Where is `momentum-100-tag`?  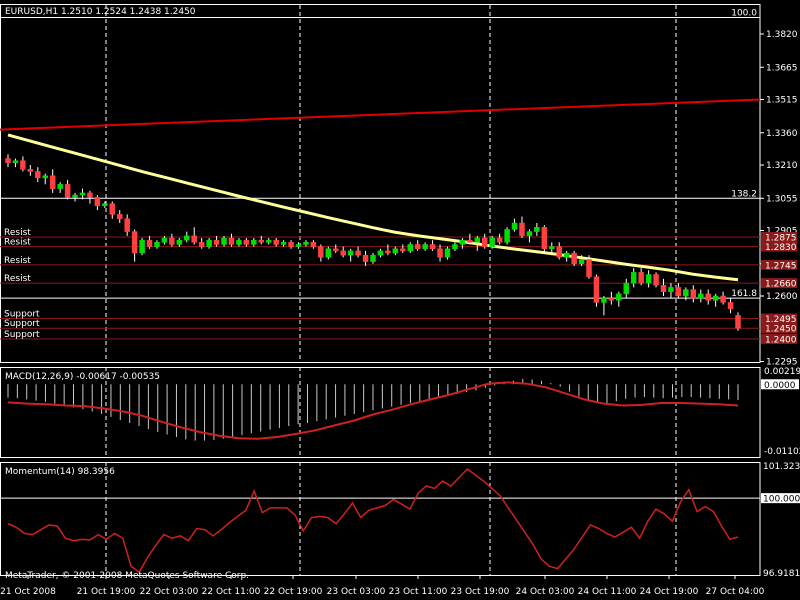
momentum-100-tag is located at coordinates (780, 498).